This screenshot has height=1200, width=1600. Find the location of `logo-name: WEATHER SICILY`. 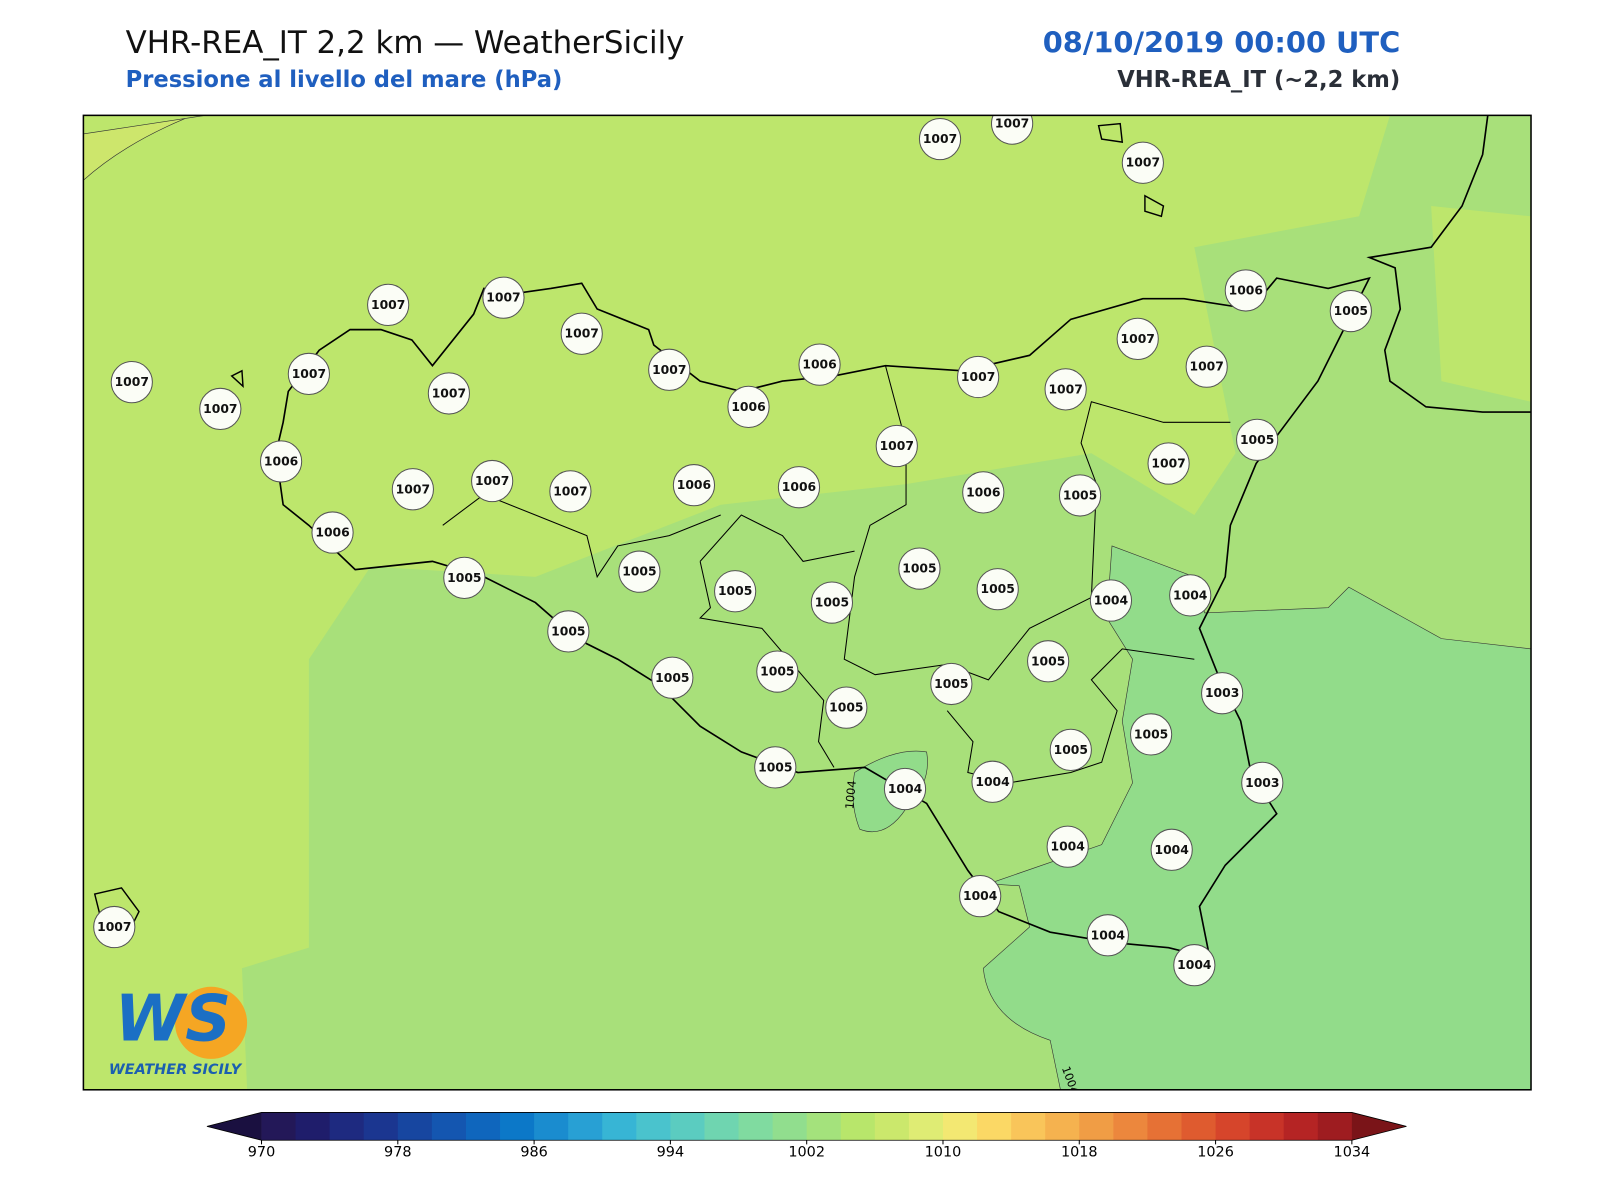

logo-name: WEATHER SICILY is located at coordinates (176, 1070).